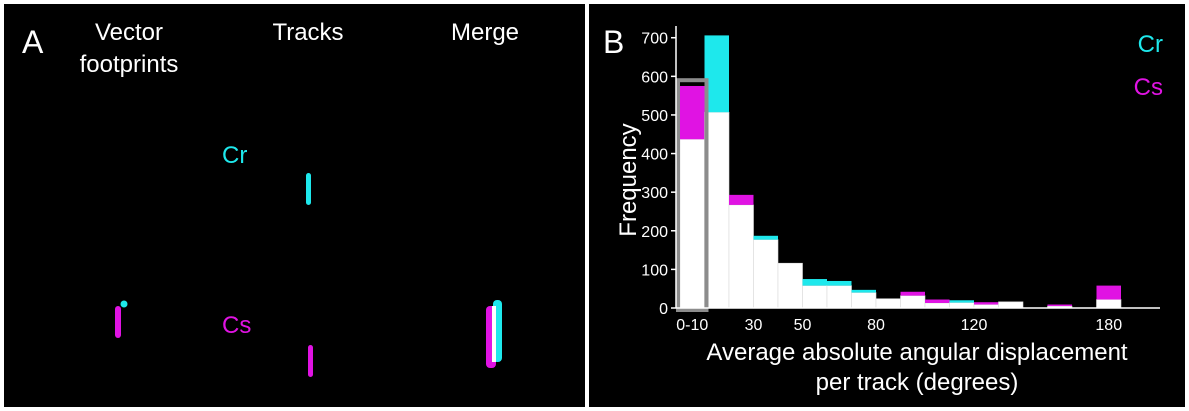  I want to click on y-tick-label-300: 300, so click(654, 193).